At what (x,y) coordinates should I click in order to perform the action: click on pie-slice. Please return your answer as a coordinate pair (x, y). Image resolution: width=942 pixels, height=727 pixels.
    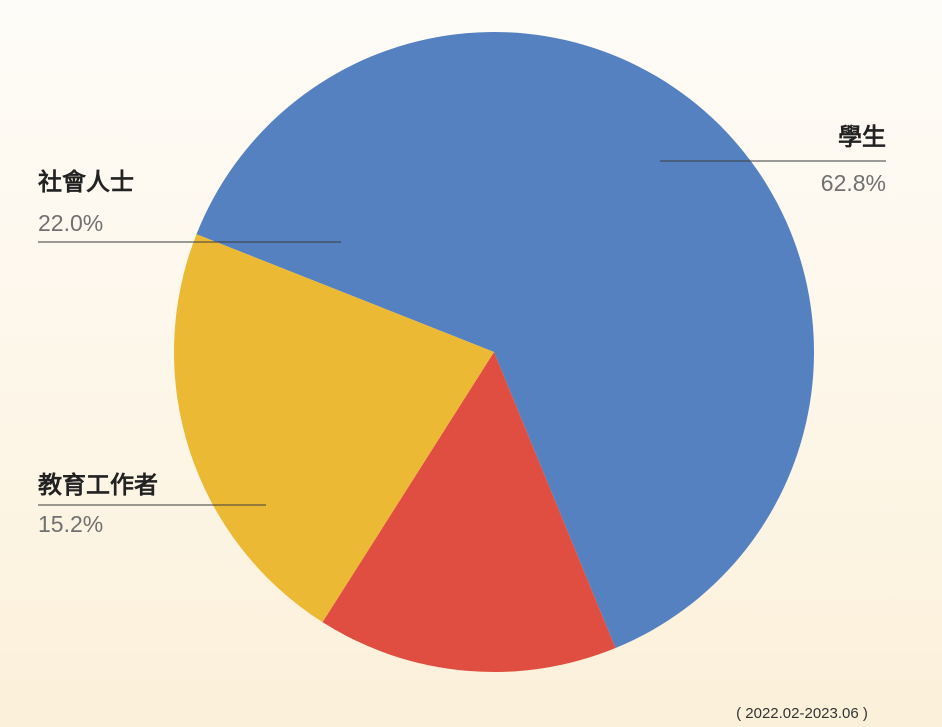
    Looking at the image, I should click on (469, 512).